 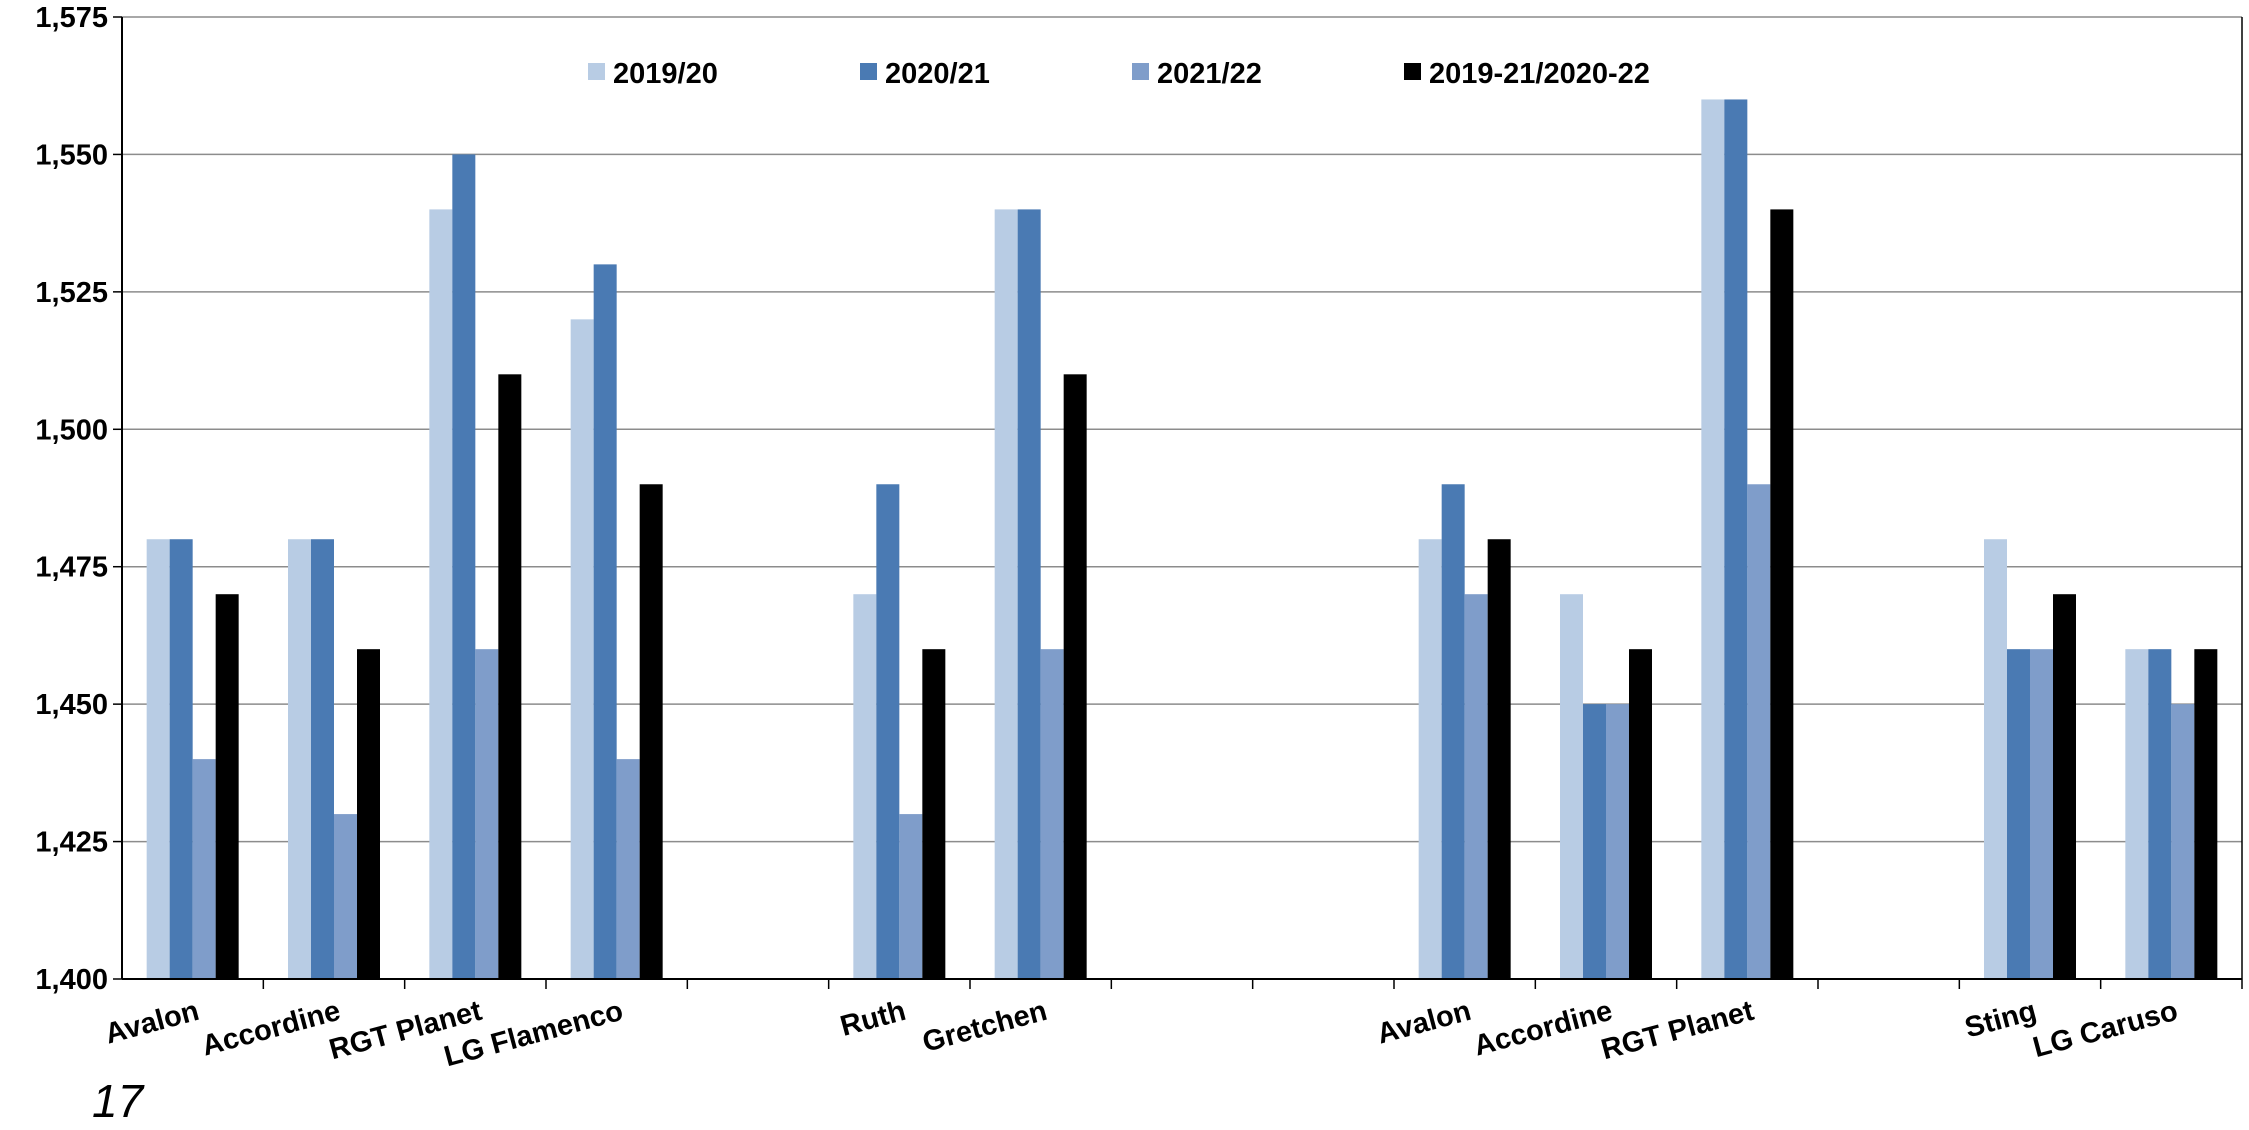 What do you see at coordinates (2000, 1020) in the screenshot?
I see `x-tick-label: Sting` at bounding box center [2000, 1020].